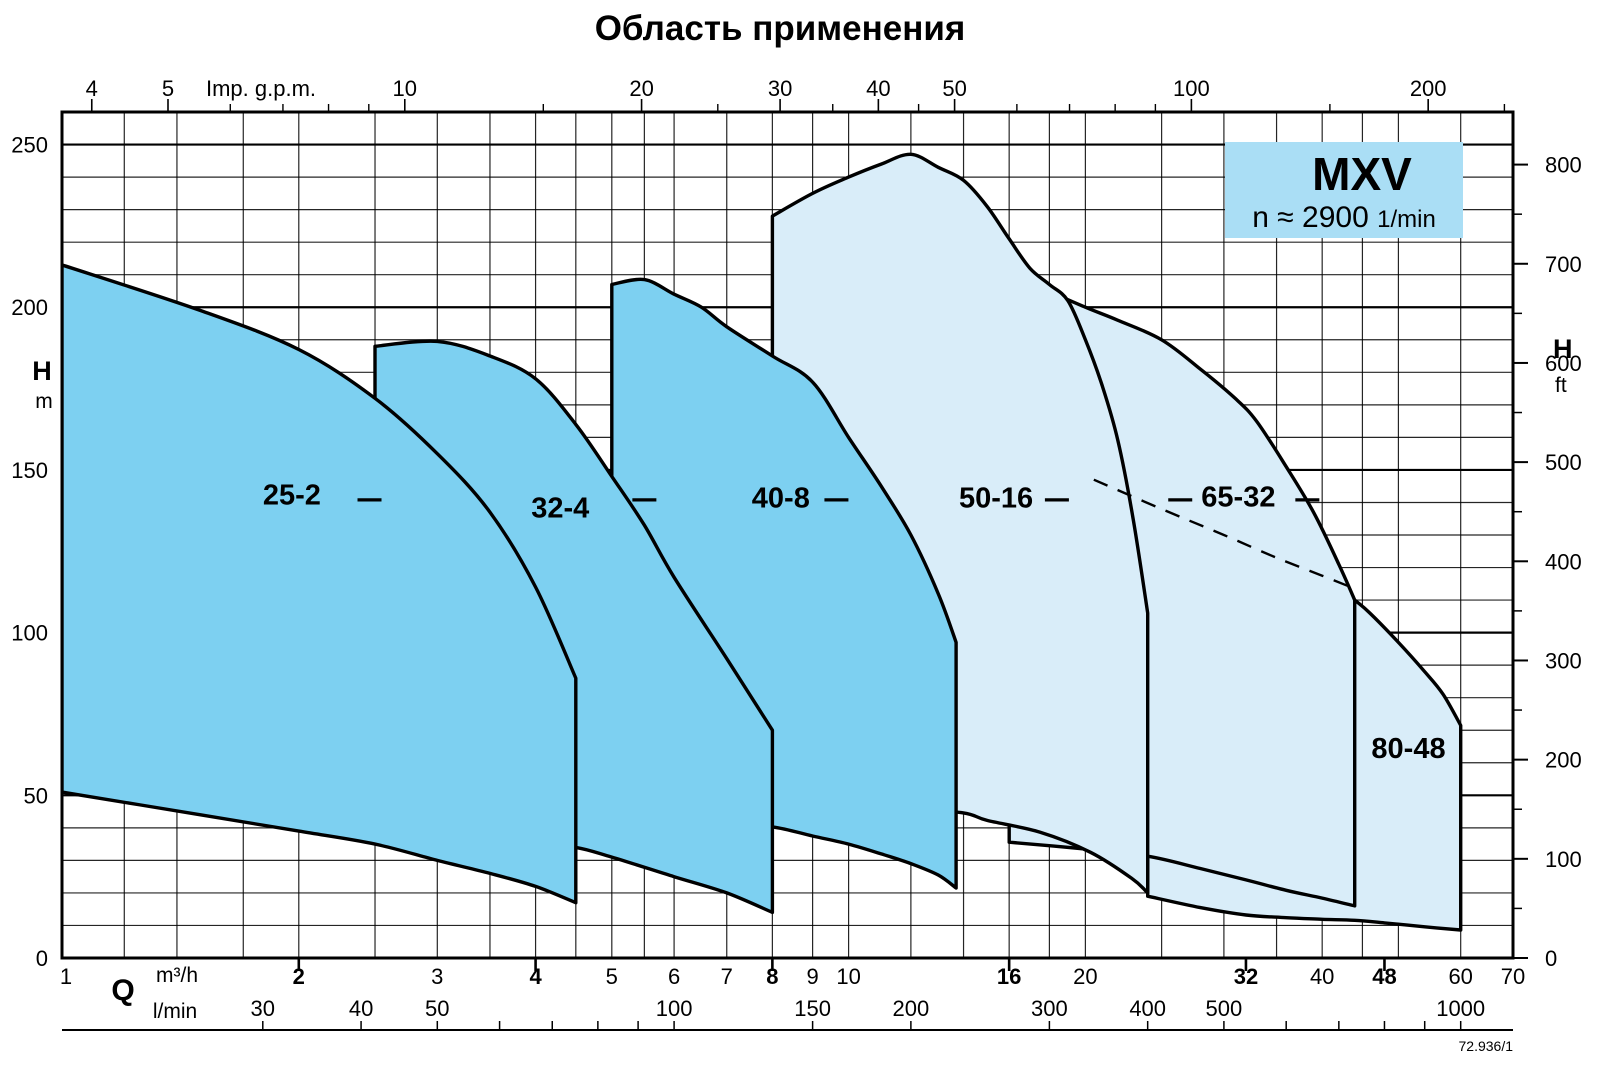 This screenshot has height=1072, width=1600. Describe the element at coordinates (1362, 174) in the screenshot. I see `model-name: MXV` at that location.